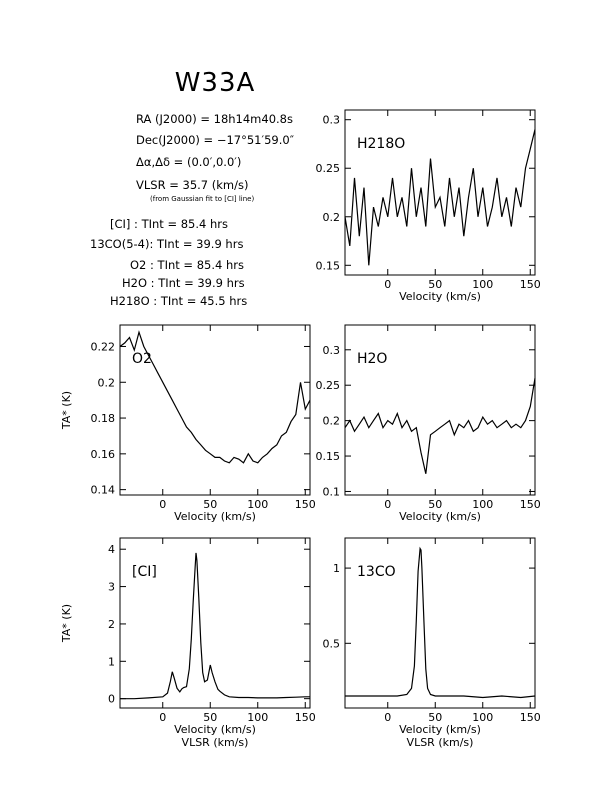 The width and height of the screenshot is (612, 792). Describe the element at coordinates (215, 397) in the screenshot. I see `spectrum-line-o2` at that location.